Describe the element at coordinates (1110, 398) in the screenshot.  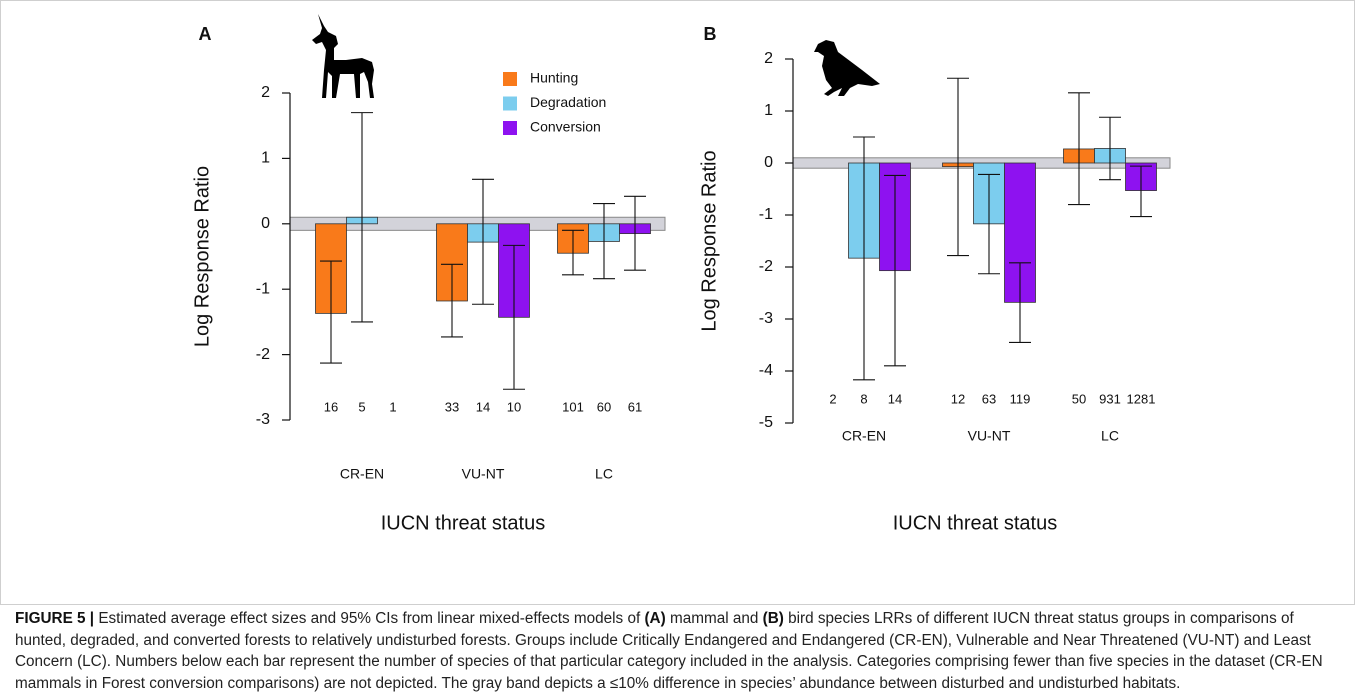
I see `count-label: 931` at that location.